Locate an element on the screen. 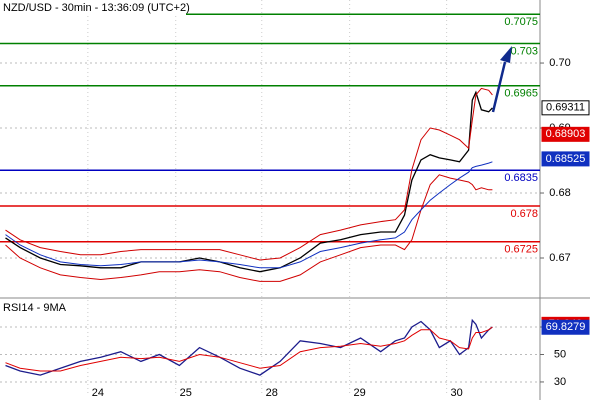  x-tick-label: 30 is located at coordinates (457, 393).